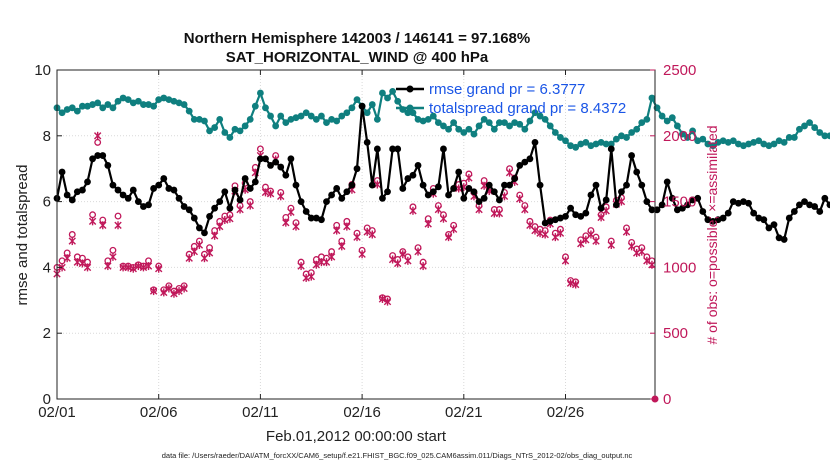  What do you see at coordinates (57, 412) in the screenshot?
I see `x-tick-label: 02/01` at bounding box center [57, 412].